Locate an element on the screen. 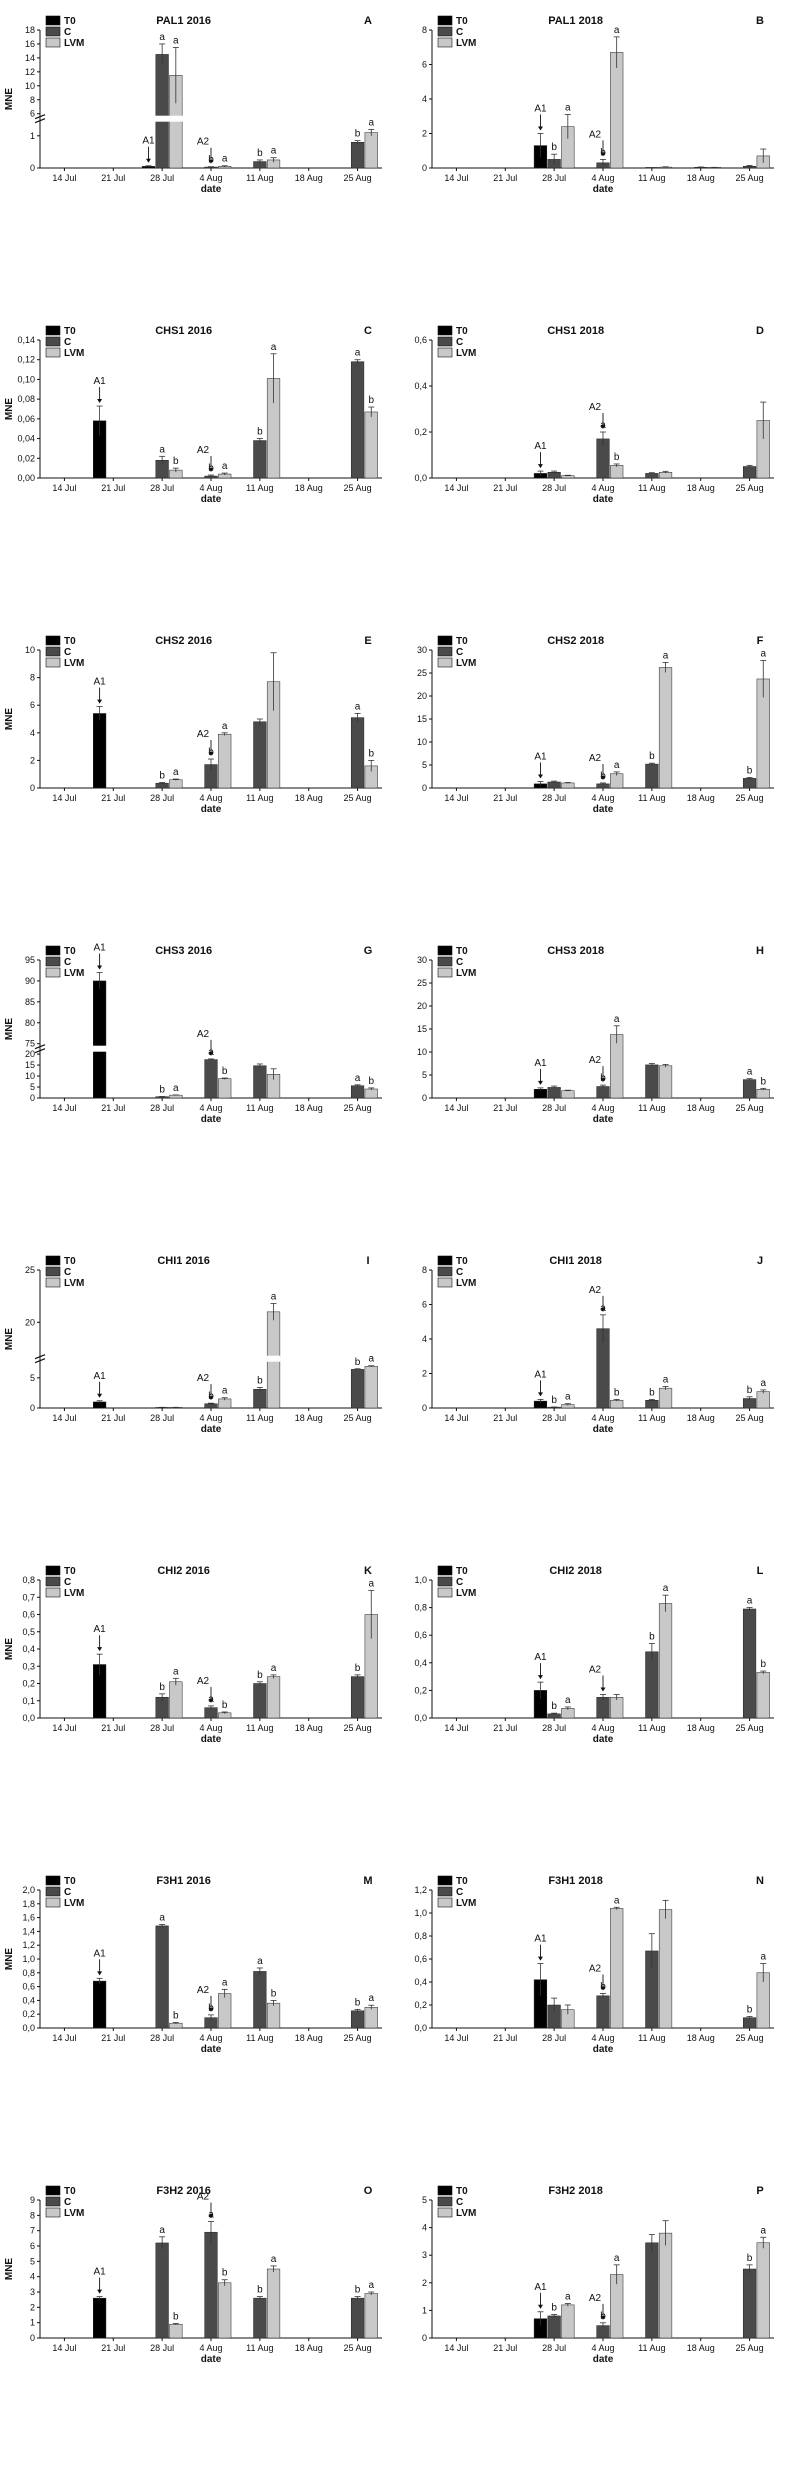 This screenshot has width=785, height=2480. y-tick-label: 0,8 is located at coordinates (28, 1973).